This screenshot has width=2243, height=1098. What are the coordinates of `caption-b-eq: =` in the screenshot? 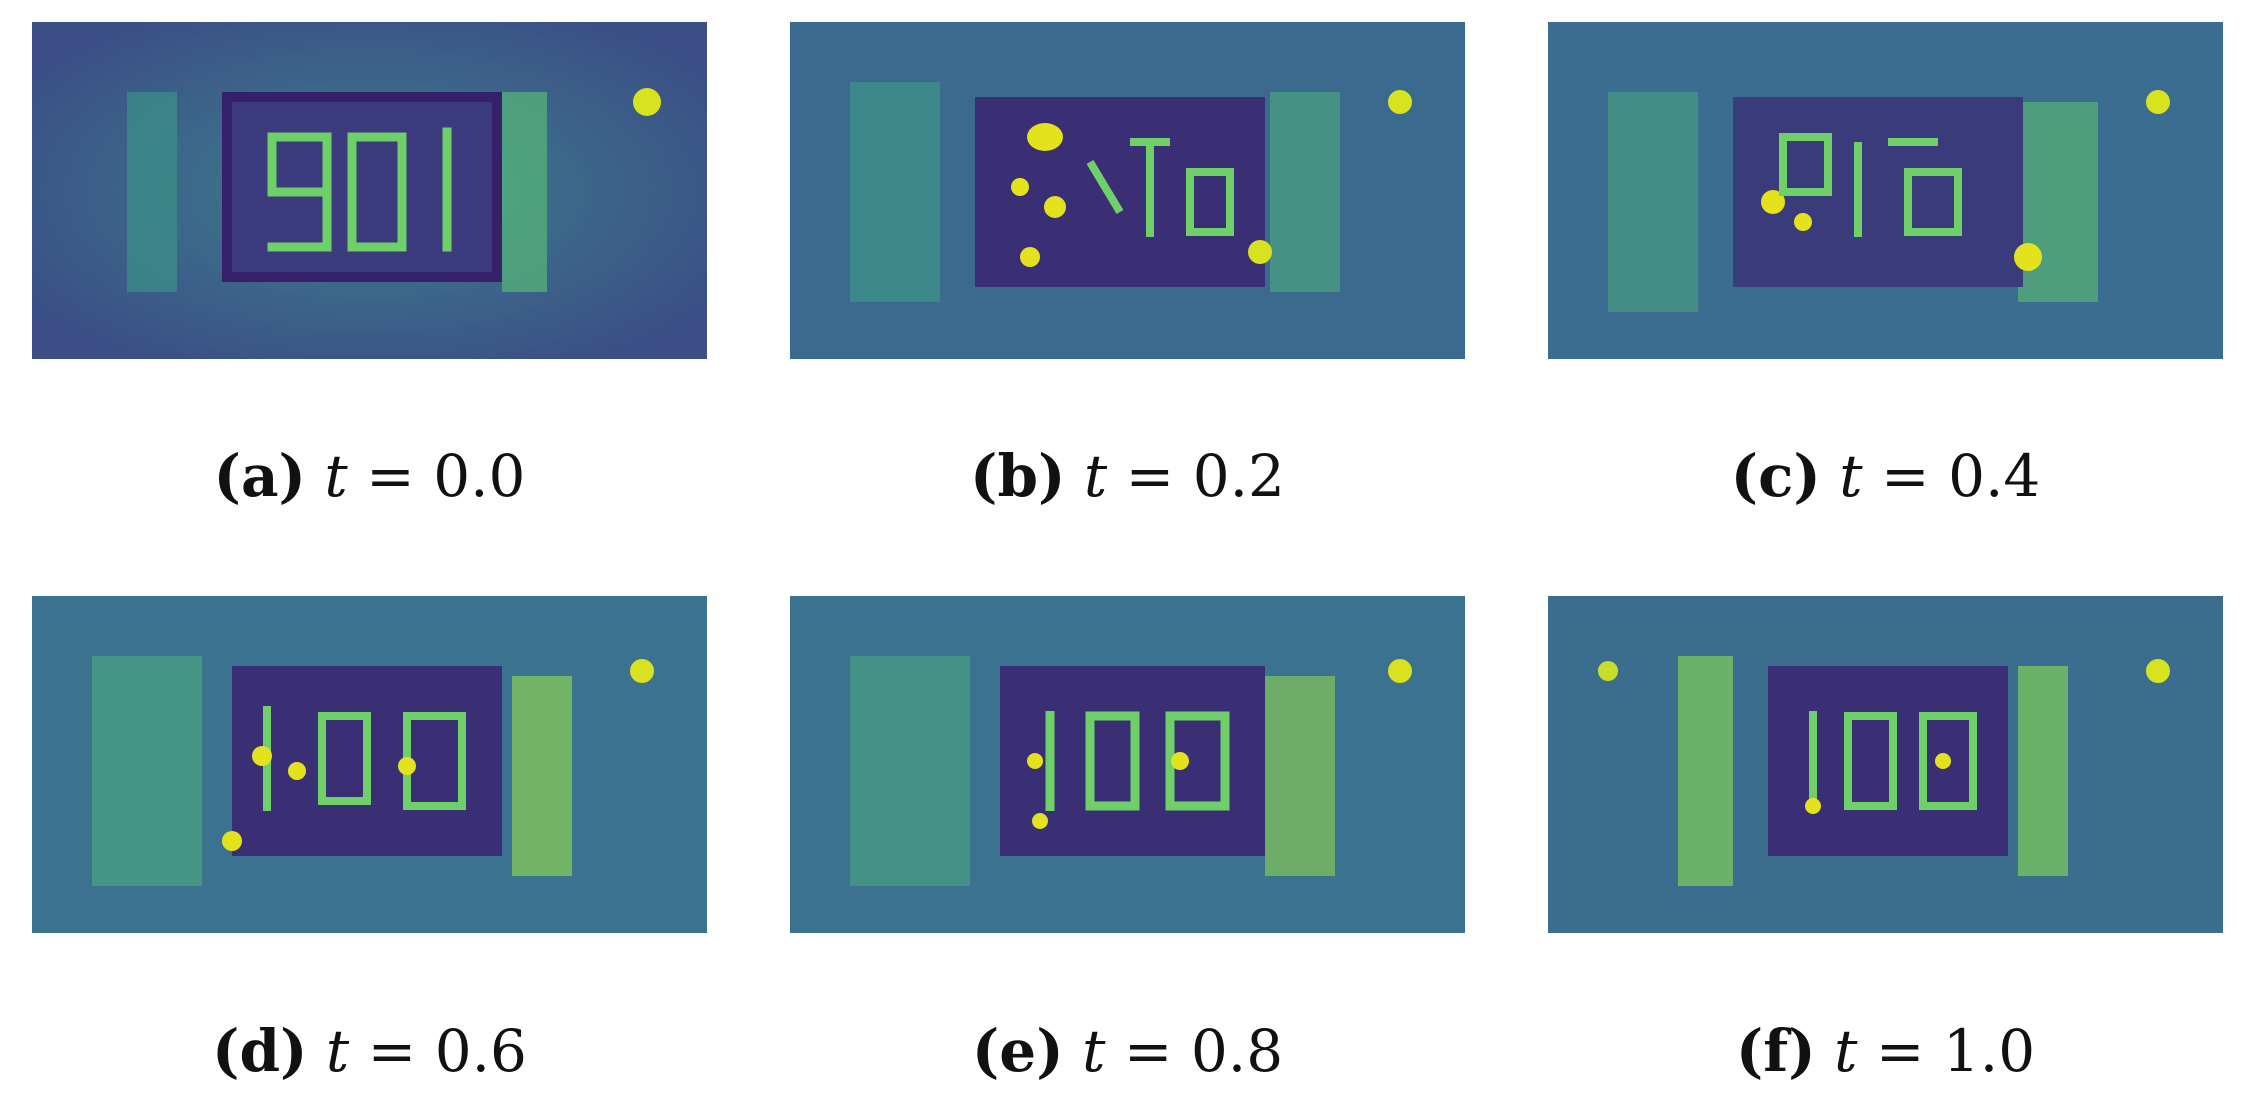 It's located at (1150, 476).